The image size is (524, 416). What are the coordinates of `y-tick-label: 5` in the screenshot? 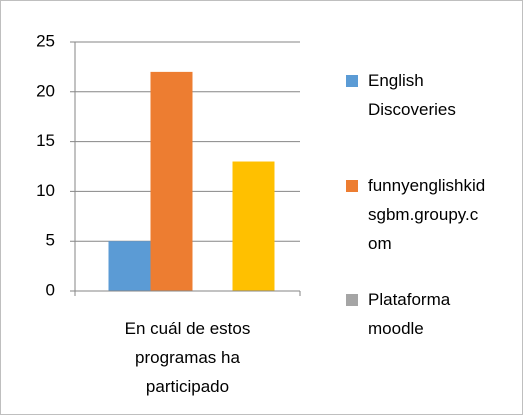 It's located at (50, 240).